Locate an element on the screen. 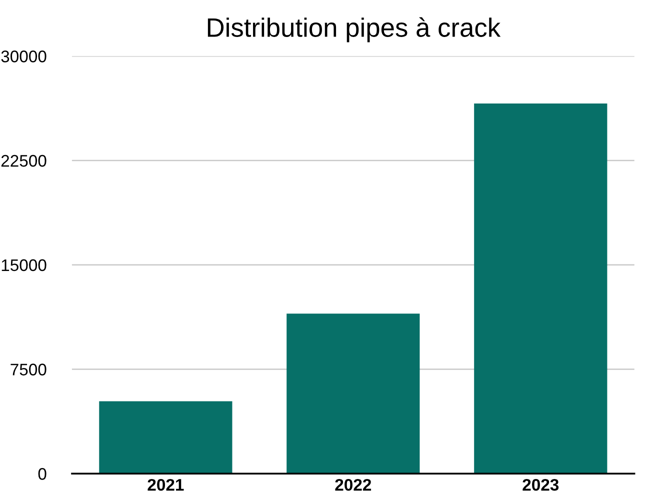 This screenshot has width=654, height=497. x-tick-label: 2022 is located at coordinates (353, 484).